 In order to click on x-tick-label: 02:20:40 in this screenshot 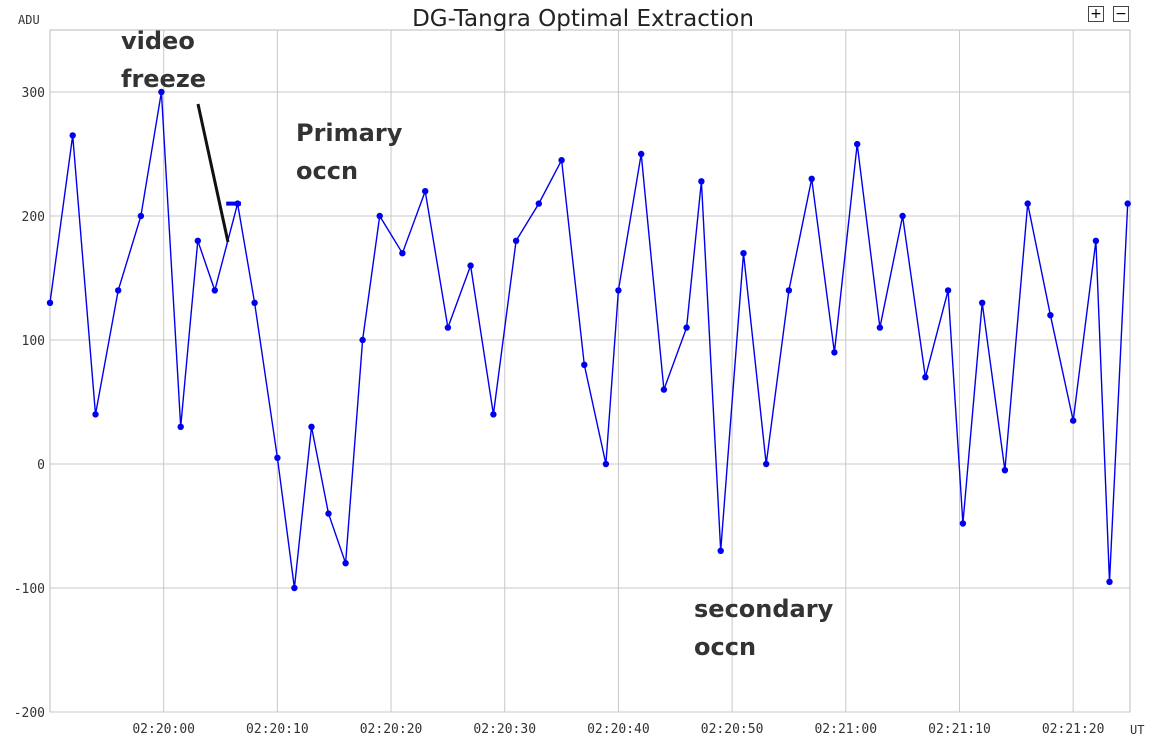, I will do `click(618, 729)`.